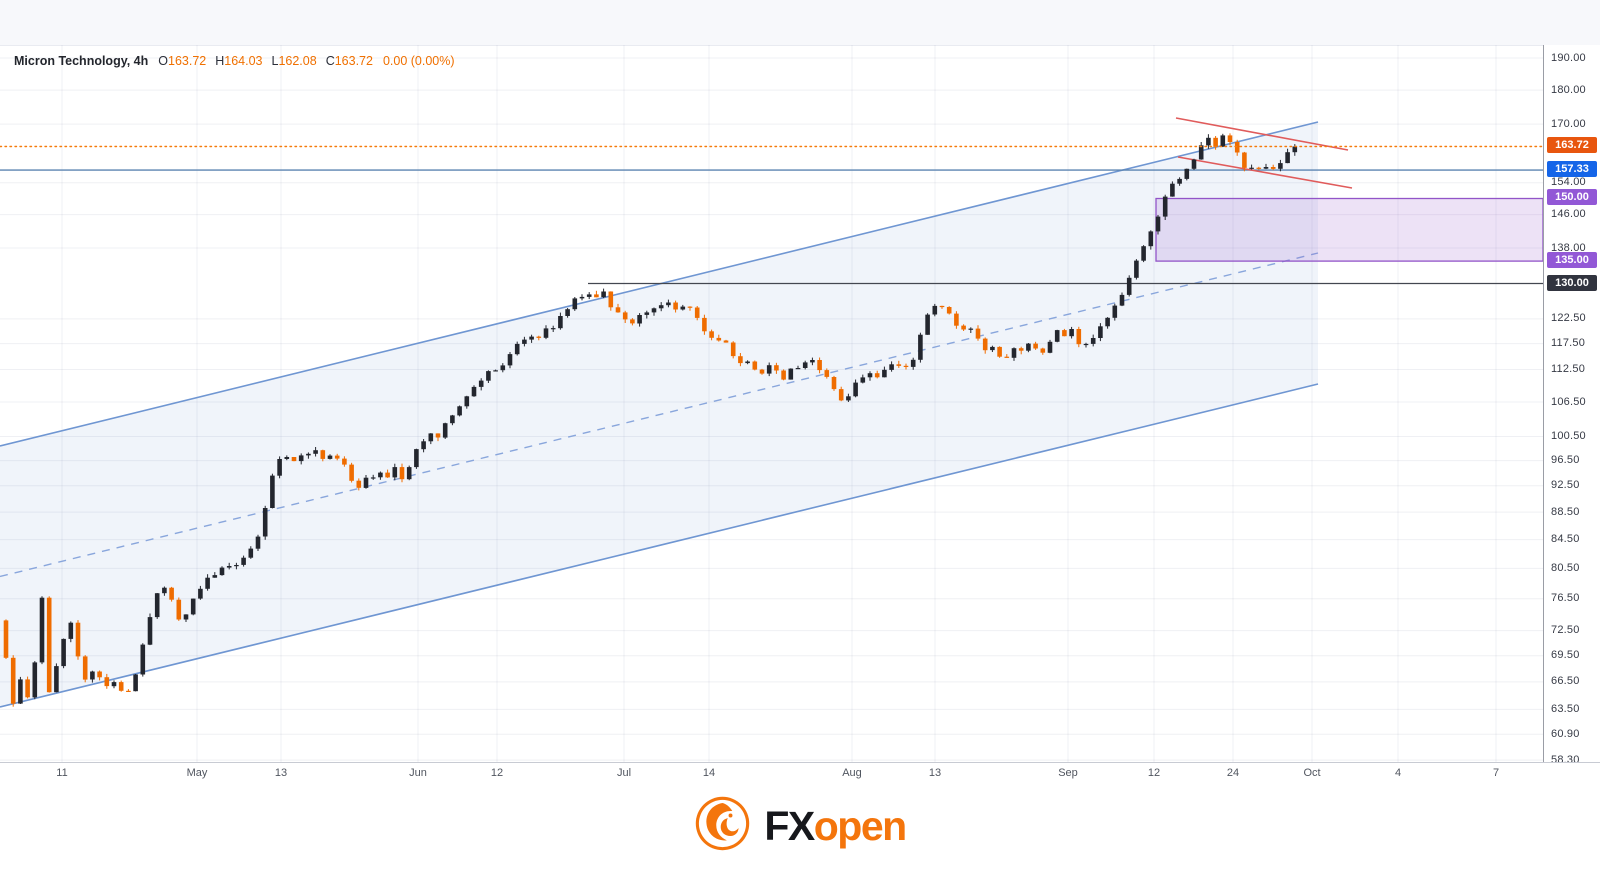  Describe the element at coordinates (1572, 169) in the screenshot. I see `price-badge: 157.33` at that location.